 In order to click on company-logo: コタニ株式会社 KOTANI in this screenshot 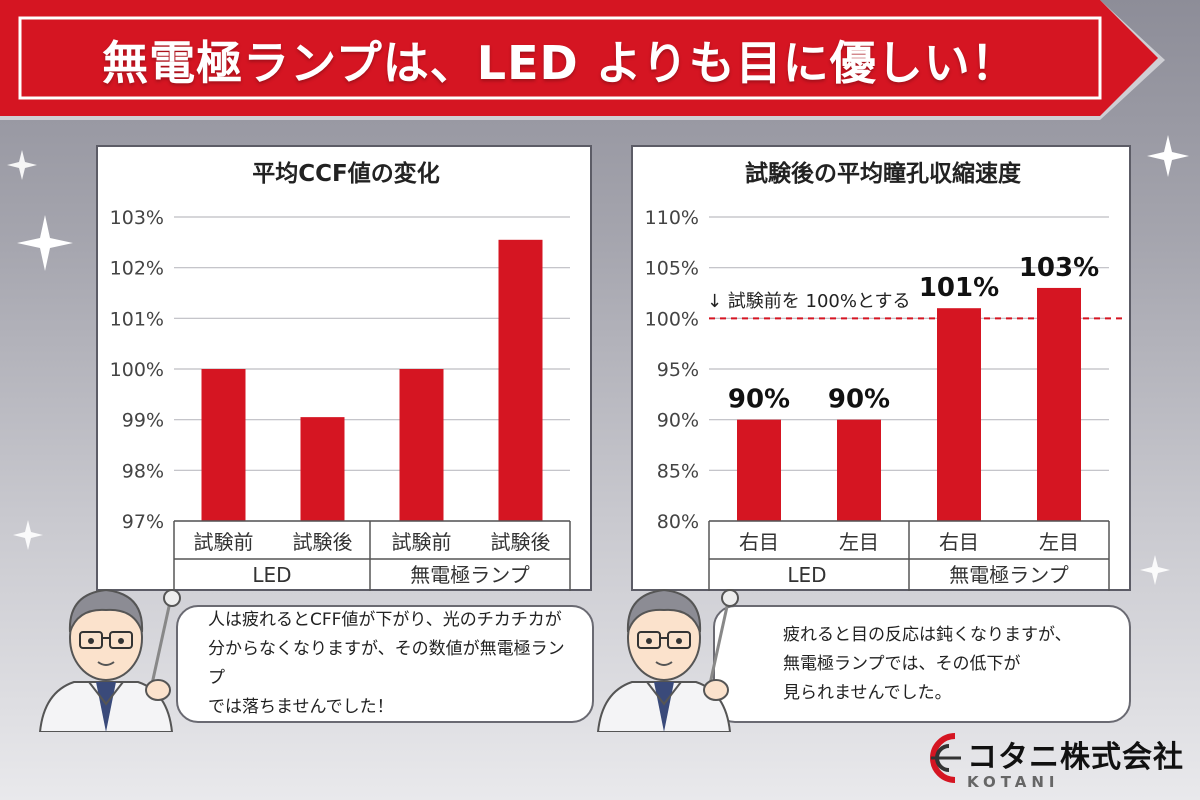, I will do `click(1056, 761)`.